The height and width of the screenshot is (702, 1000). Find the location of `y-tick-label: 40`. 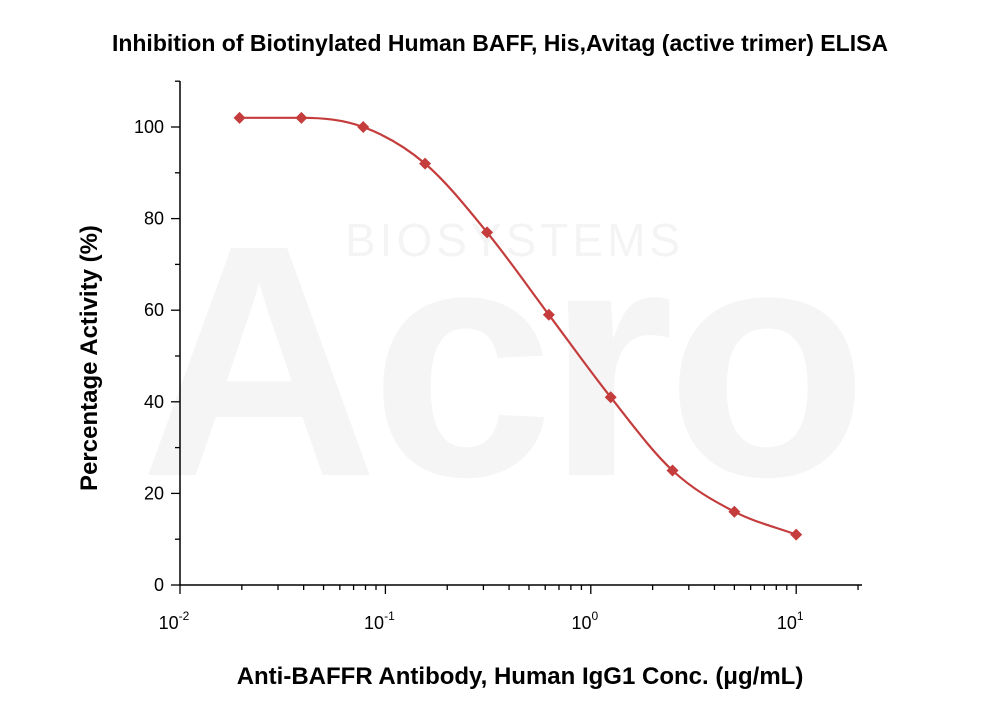

y-tick-label: 40 is located at coordinates (154, 402).